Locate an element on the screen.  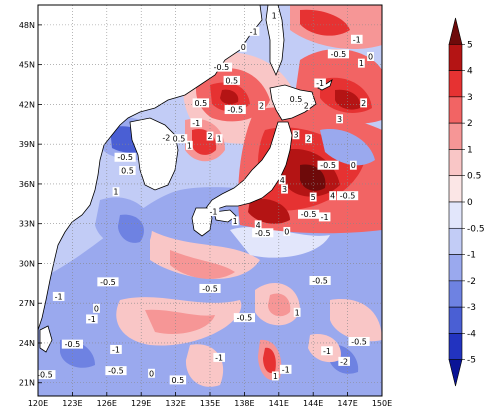
lon-tick-label: 123E is located at coordinates (72, 403).